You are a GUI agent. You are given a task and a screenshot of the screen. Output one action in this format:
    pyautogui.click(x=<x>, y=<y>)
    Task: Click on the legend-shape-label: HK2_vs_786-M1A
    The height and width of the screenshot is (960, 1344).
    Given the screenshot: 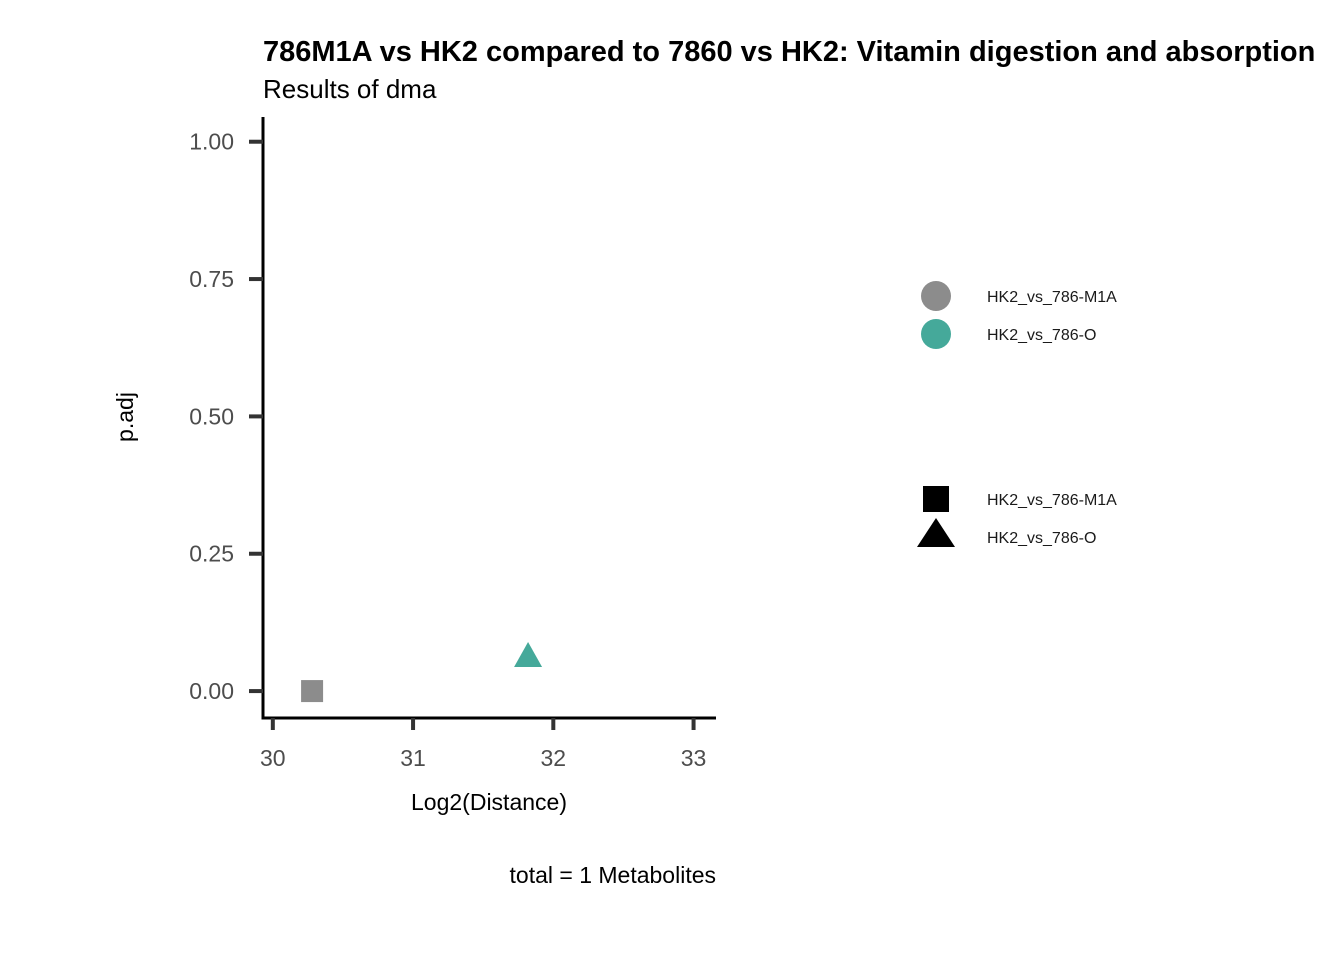 What is the action you would take?
    pyautogui.click(x=1052, y=500)
    